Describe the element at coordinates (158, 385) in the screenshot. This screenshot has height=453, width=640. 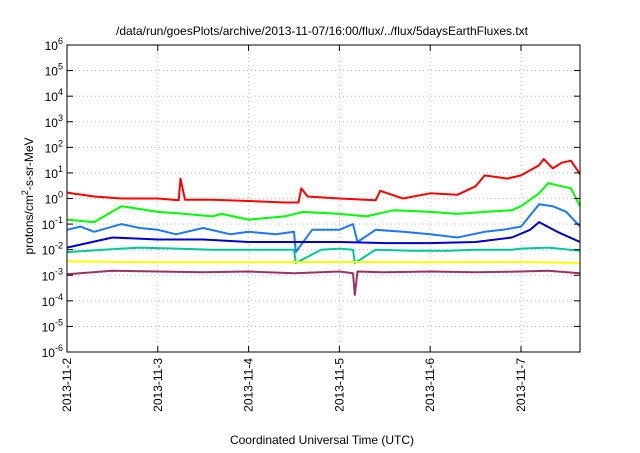
I see `x-tick-label: 2013-11-3` at that location.